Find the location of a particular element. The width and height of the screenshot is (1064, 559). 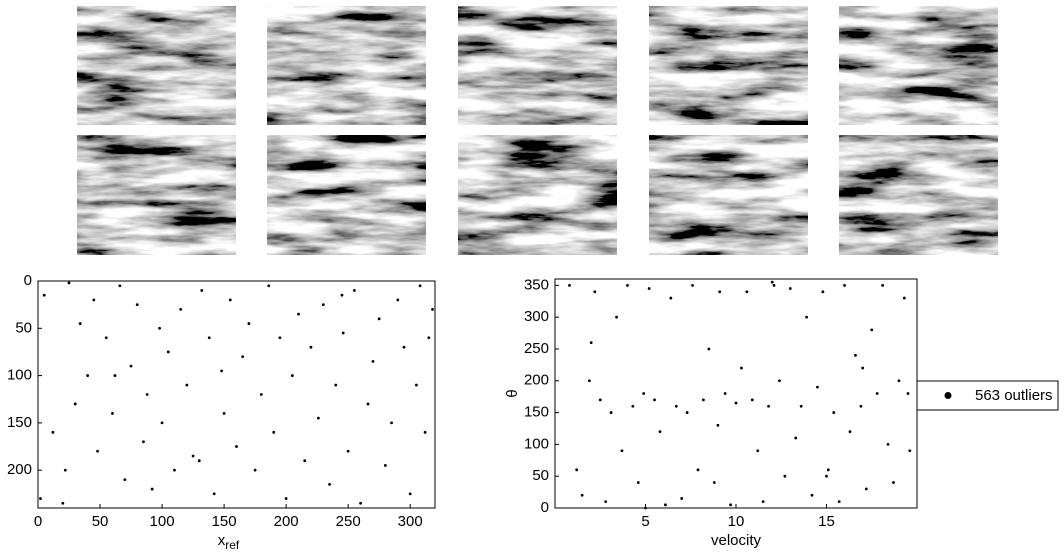

x-tick-label: 50 is located at coordinates (100, 521).